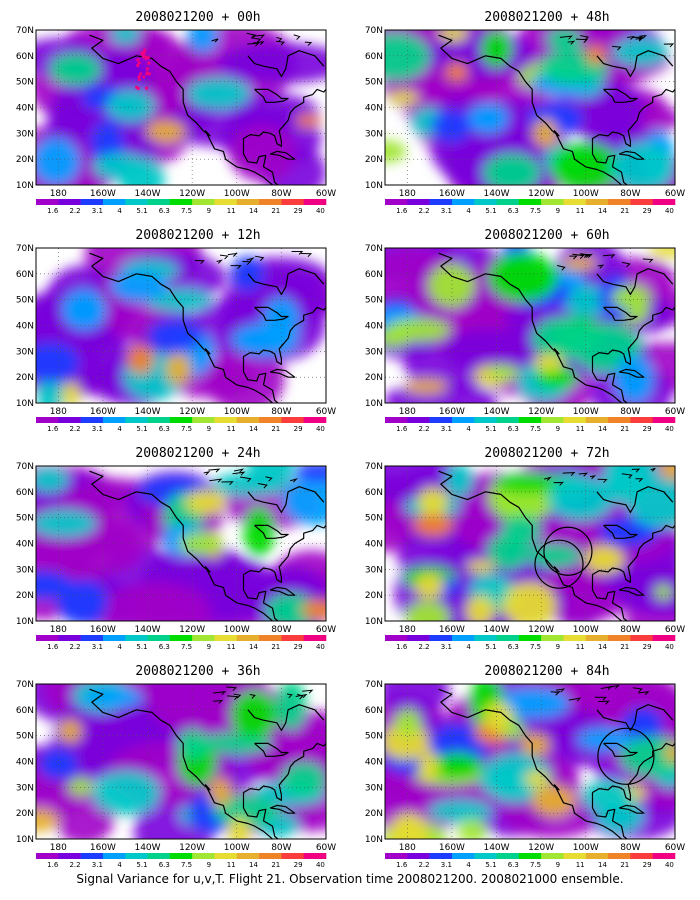 The height and width of the screenshot is (900, 700). I want to click on colorbar-label: 9, so click(558, 429).